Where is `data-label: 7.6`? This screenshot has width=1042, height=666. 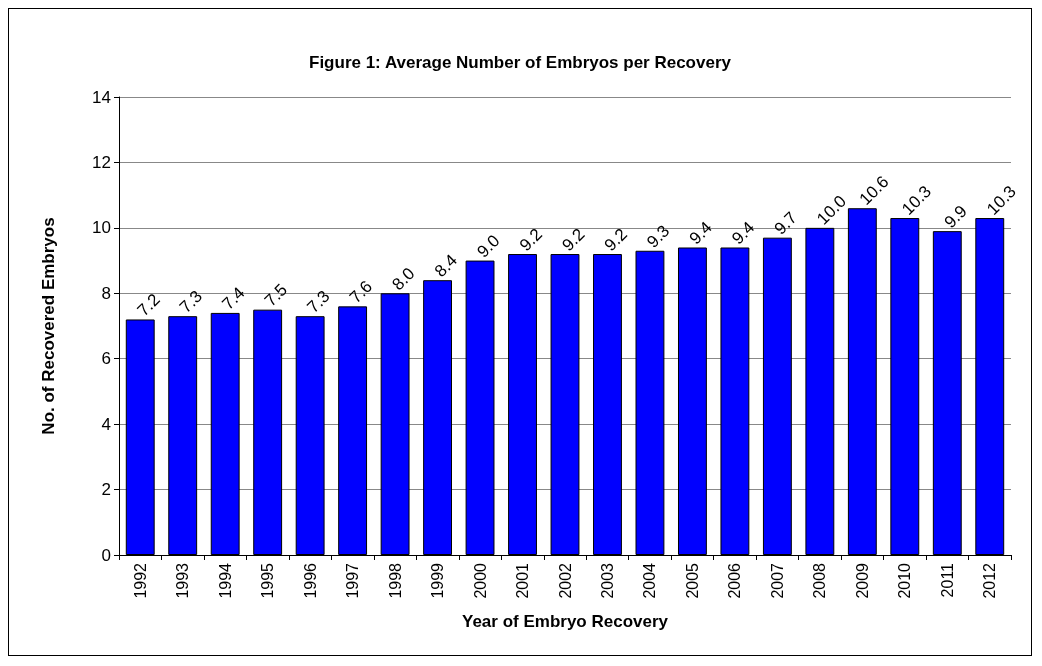 data-label: 7.6 is located at coordinates (361, 292).